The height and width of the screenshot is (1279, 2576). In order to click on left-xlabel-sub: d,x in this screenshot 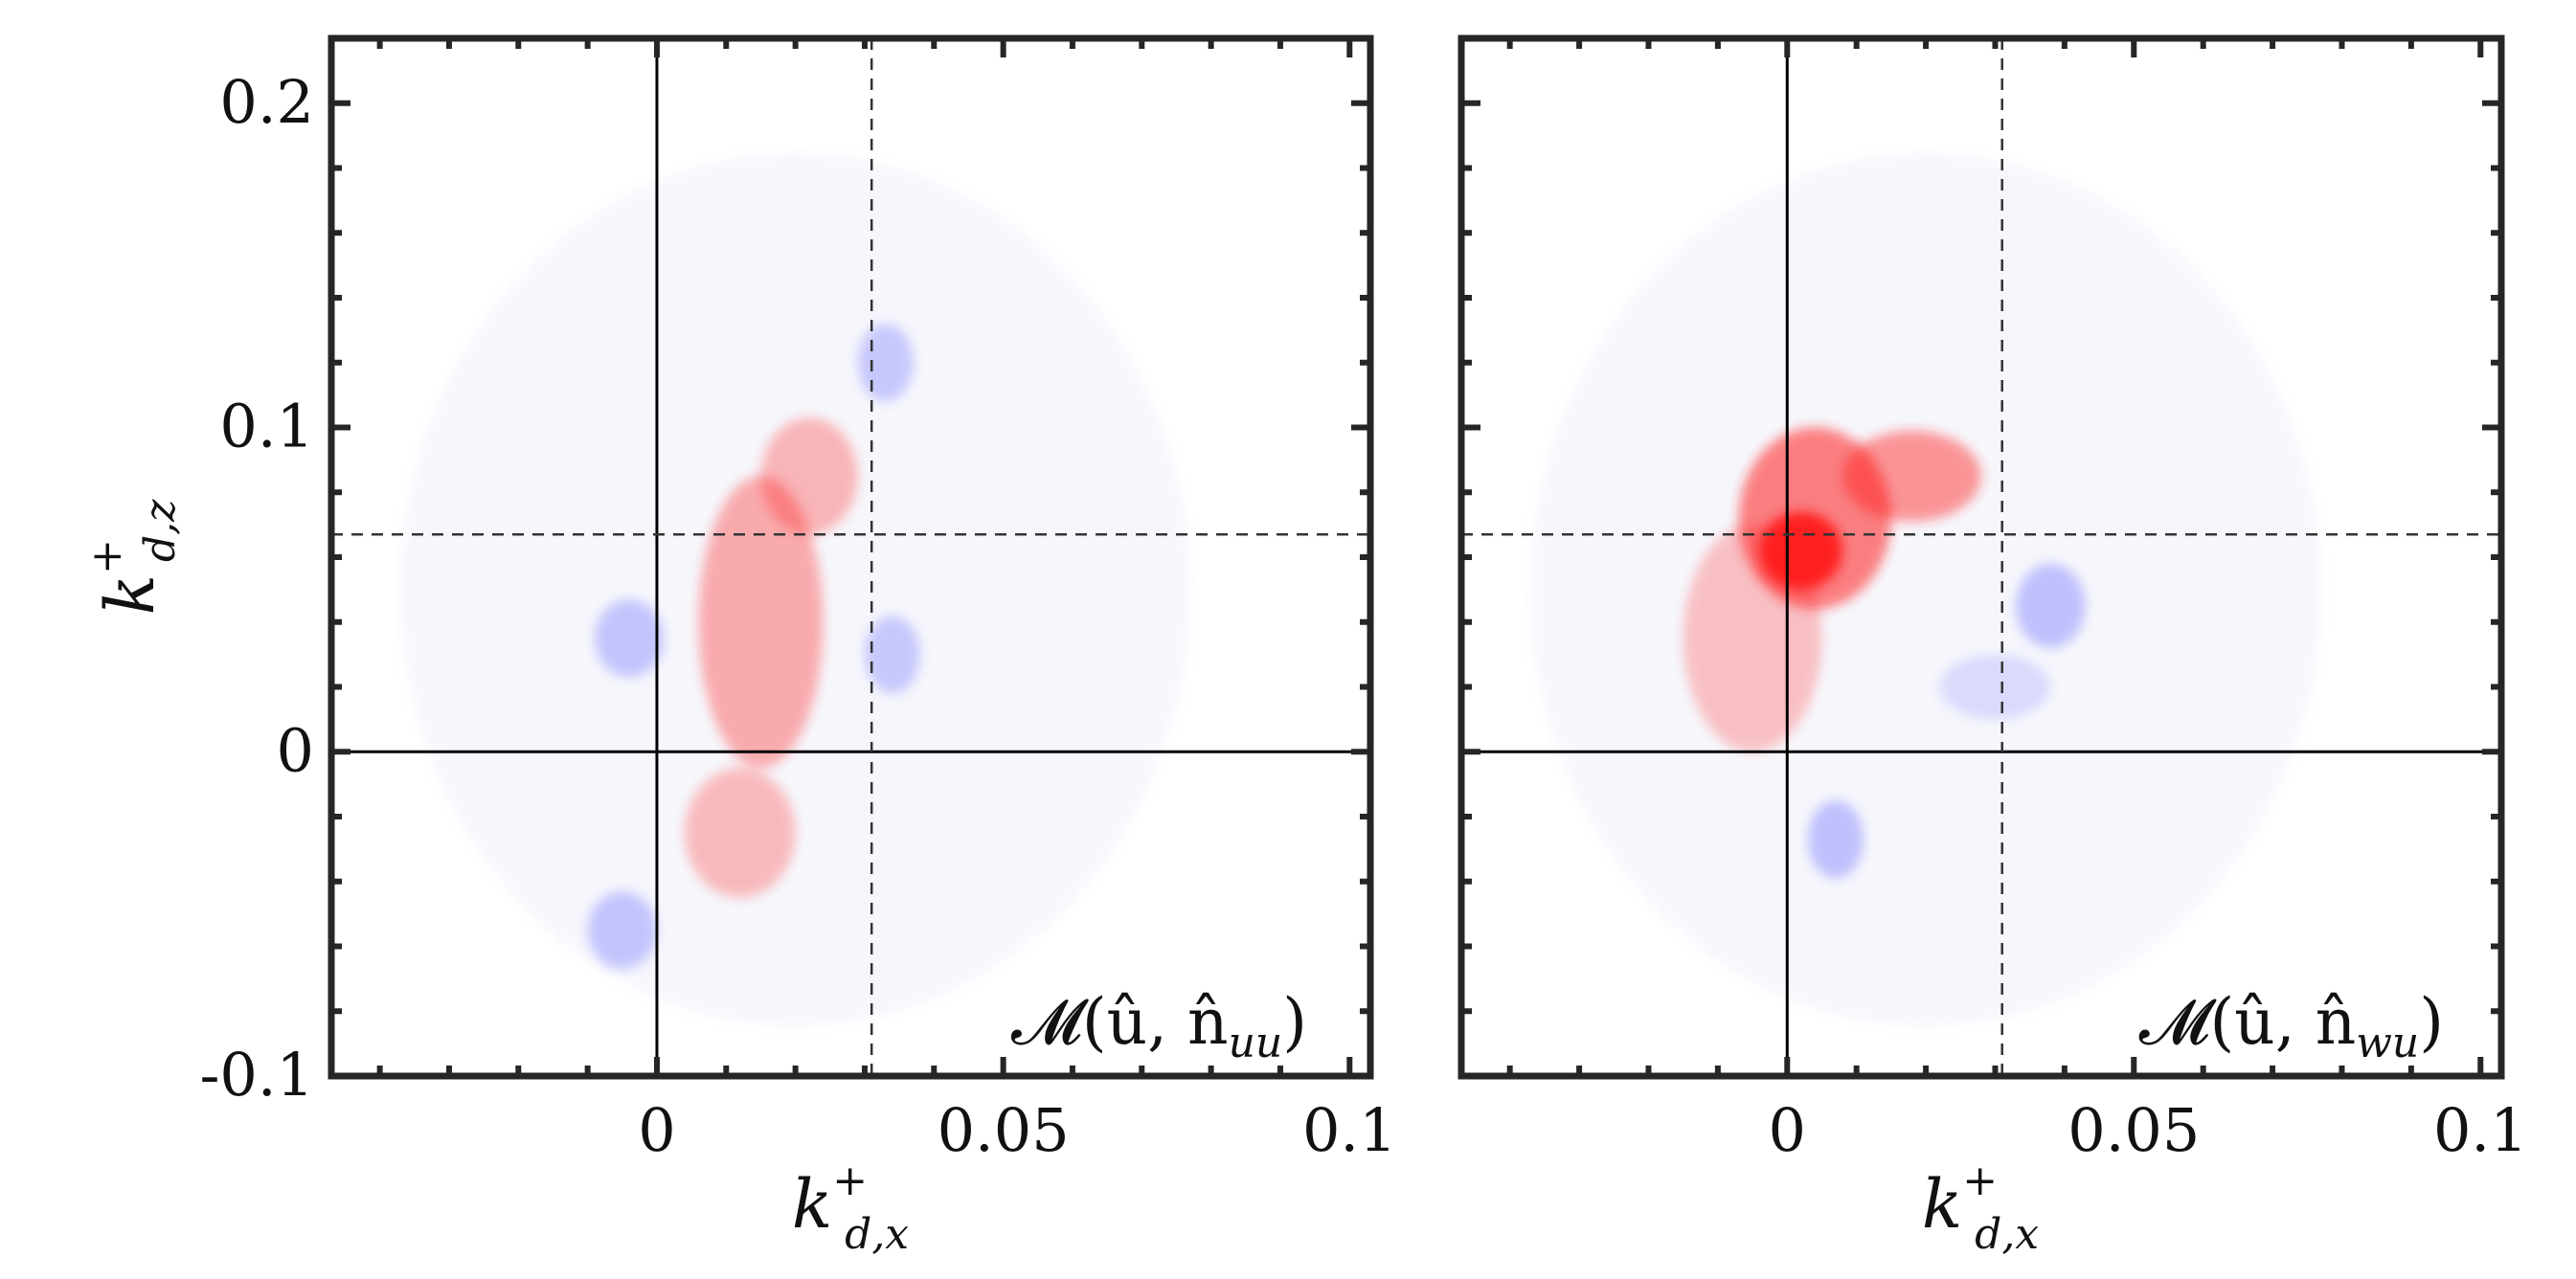, I will do `click(877, 1234)`.